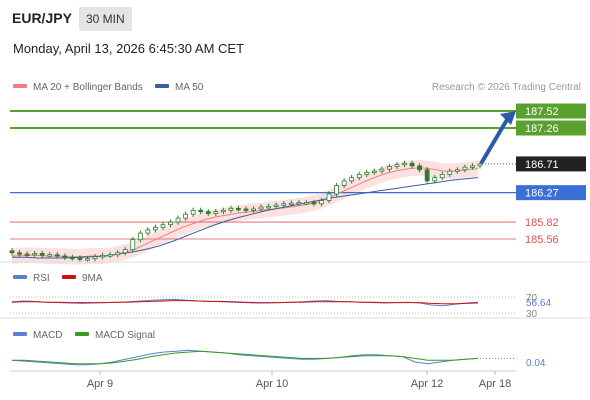  Describe the element at coordinates (542, 223) in the screenshot. I see `level-label-185-82: 185.82` at that location.